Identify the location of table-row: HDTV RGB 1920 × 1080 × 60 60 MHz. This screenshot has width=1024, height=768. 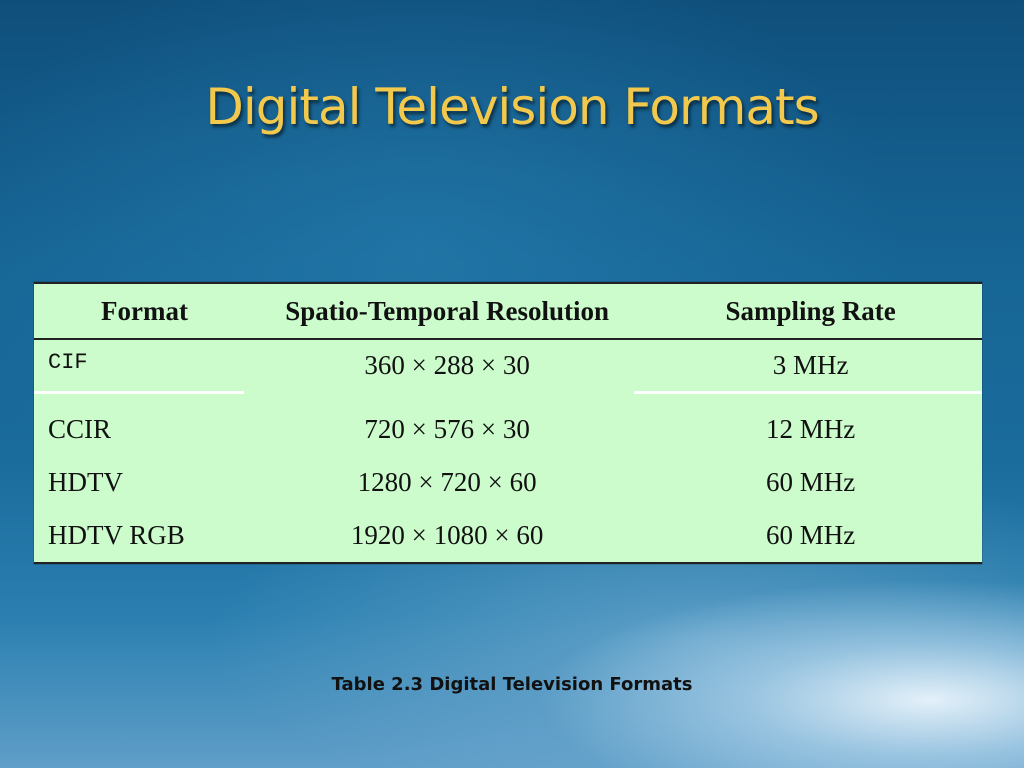
(508, 536).